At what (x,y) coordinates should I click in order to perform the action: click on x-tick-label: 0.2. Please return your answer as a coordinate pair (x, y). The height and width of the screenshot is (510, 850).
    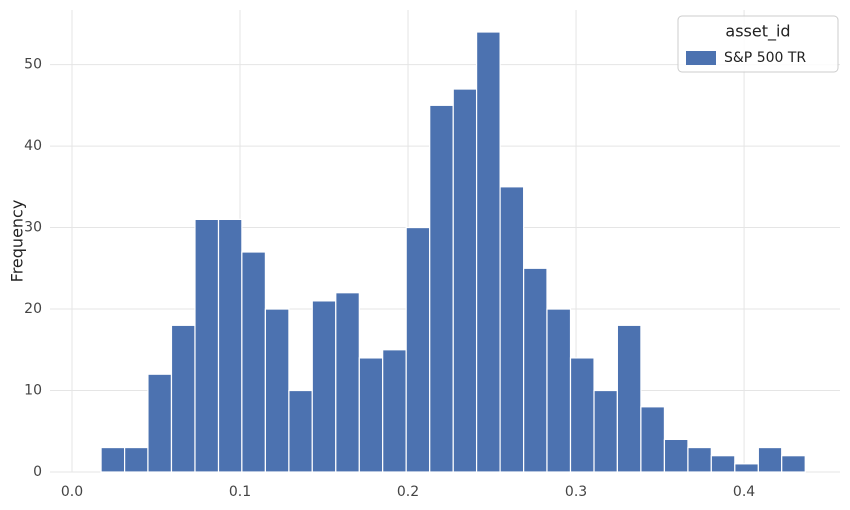
    Looking at the image, I should click on (408, 492).